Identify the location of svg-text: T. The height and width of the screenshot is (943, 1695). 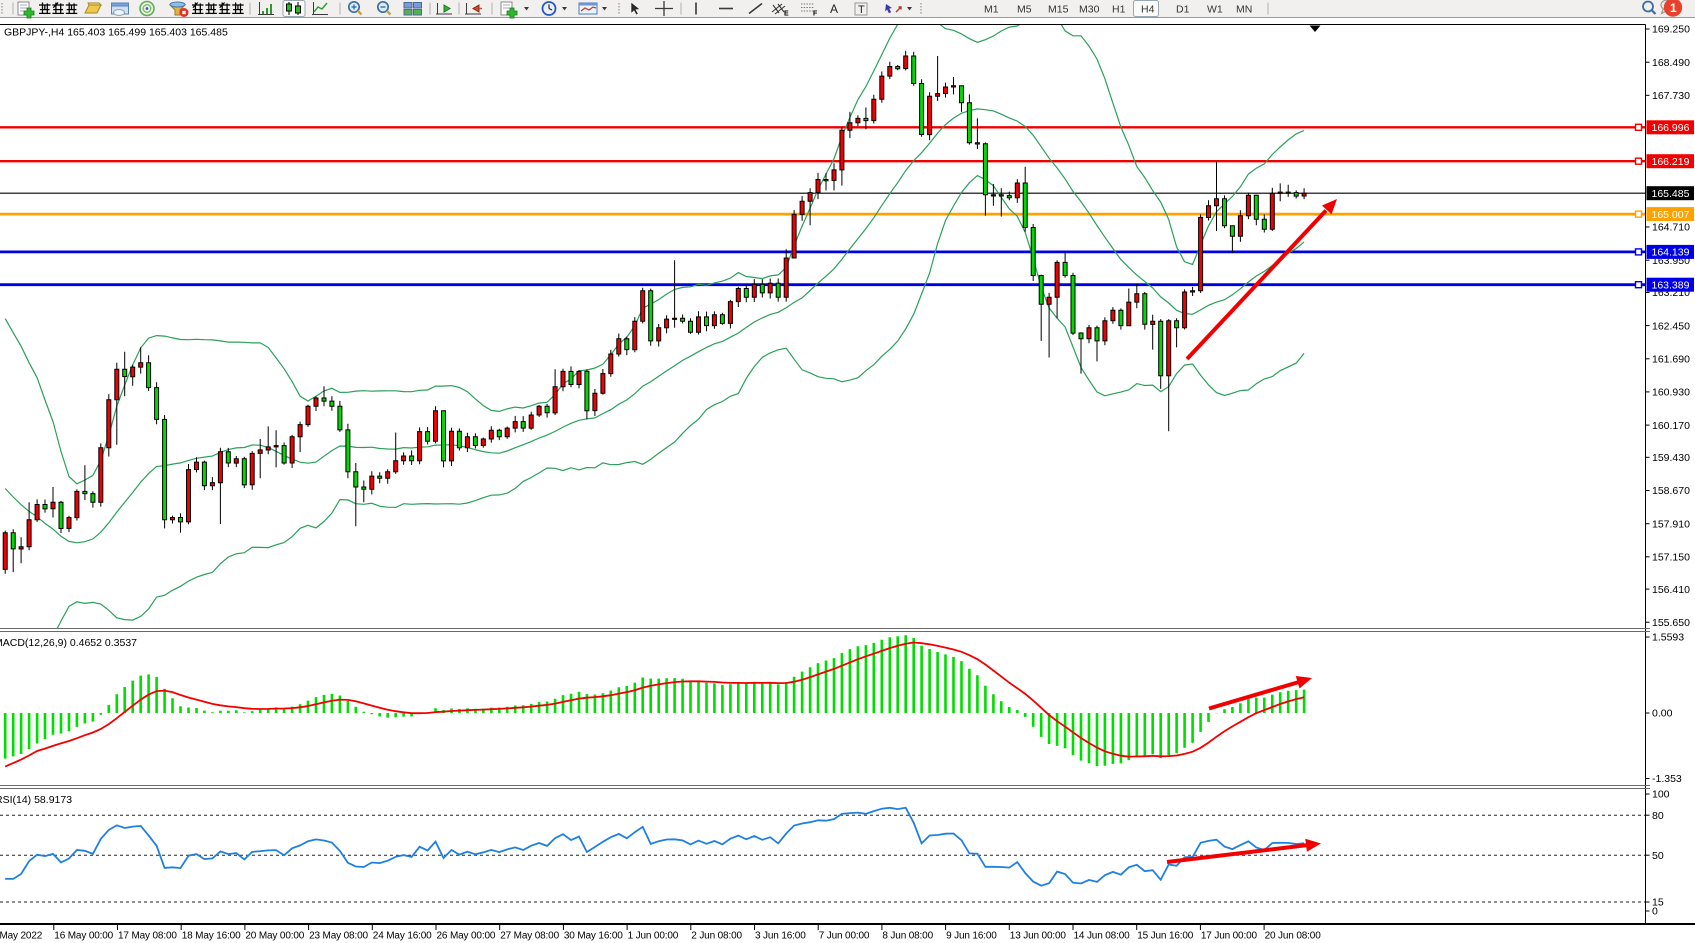
(861, 10).